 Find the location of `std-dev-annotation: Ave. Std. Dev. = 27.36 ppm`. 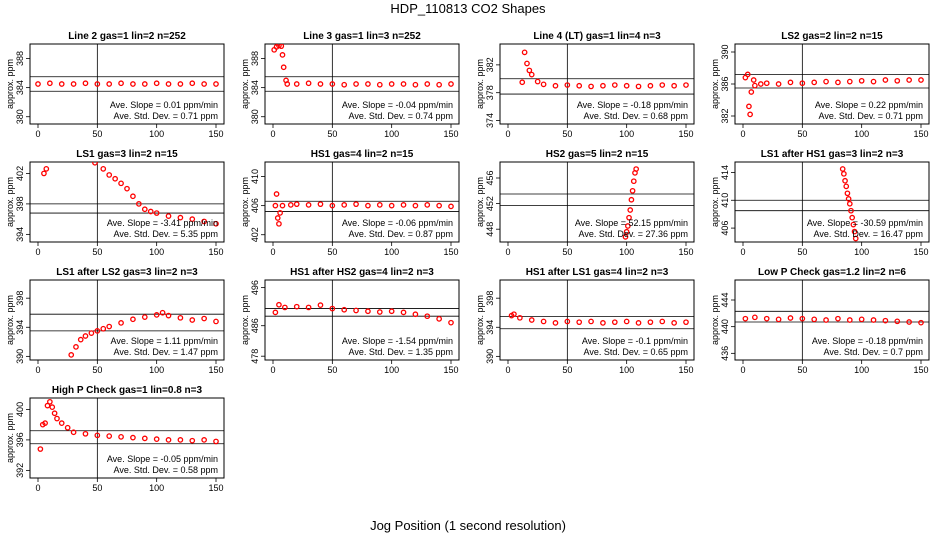

std-dev-annotation: Ave. Std. Dev. = 27.36 ppm is located at coordinates (633, 234).